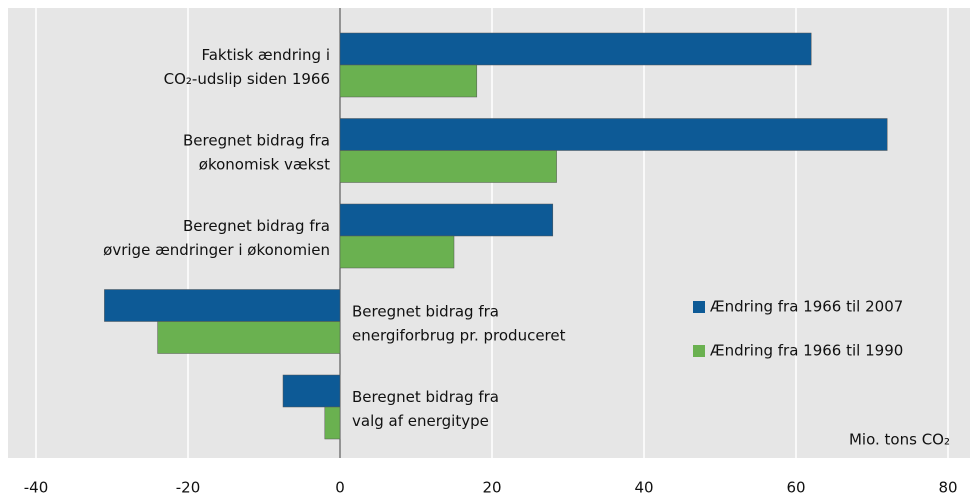 This screenshot has width=975, height=503. I want to click on x-tick-label: -40, so click(36, 488).